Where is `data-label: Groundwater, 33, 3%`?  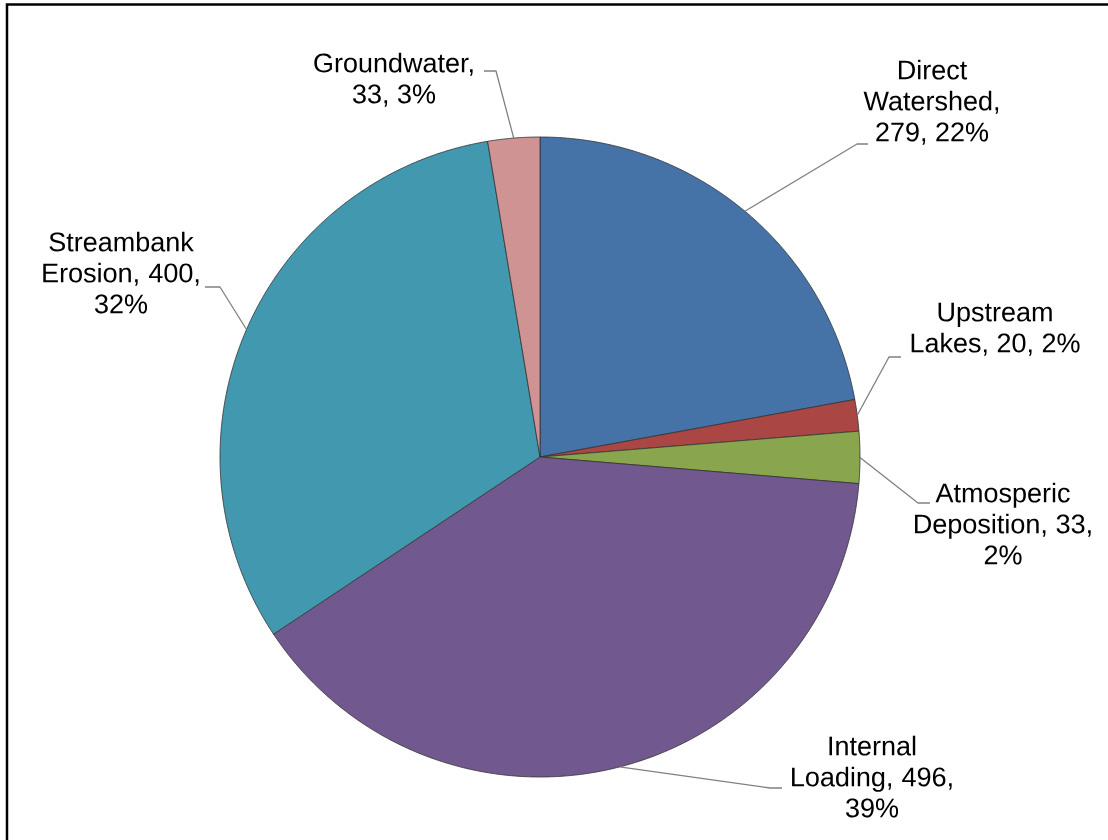 data-label: Groundwater, 33, 3% is located at coordinates (393, 79).